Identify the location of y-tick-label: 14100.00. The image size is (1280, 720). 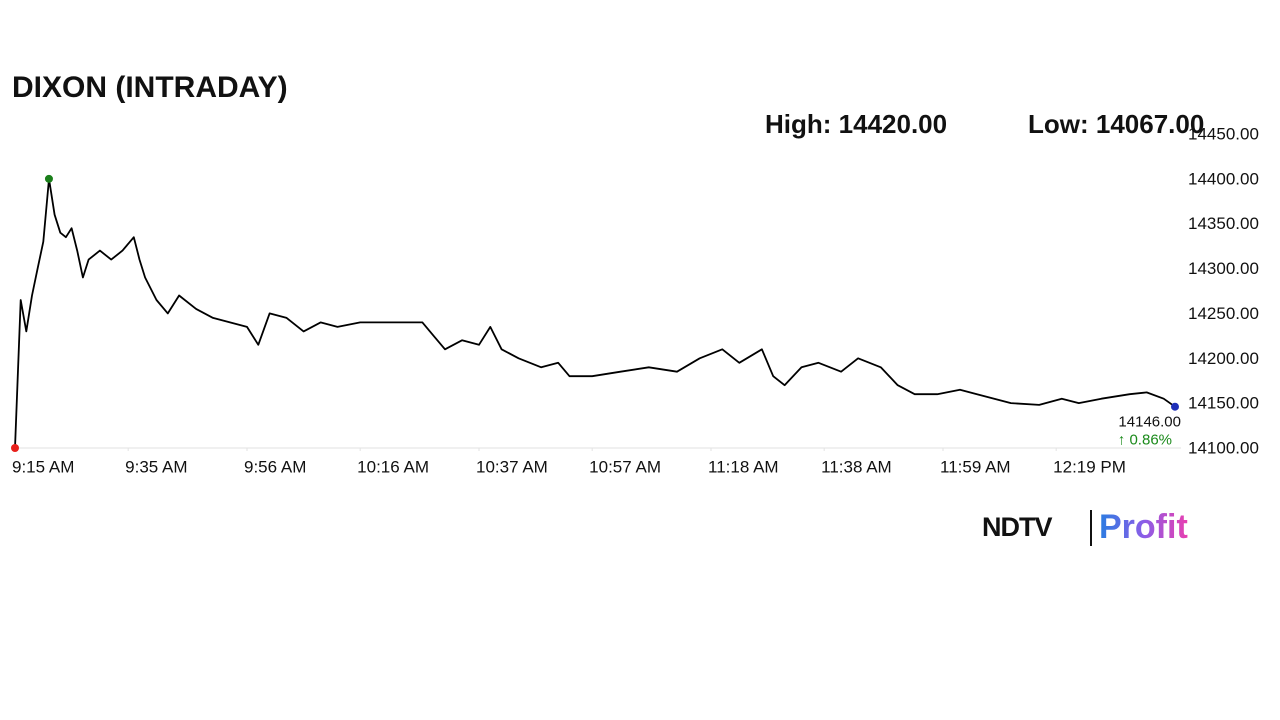
(1223, 447).